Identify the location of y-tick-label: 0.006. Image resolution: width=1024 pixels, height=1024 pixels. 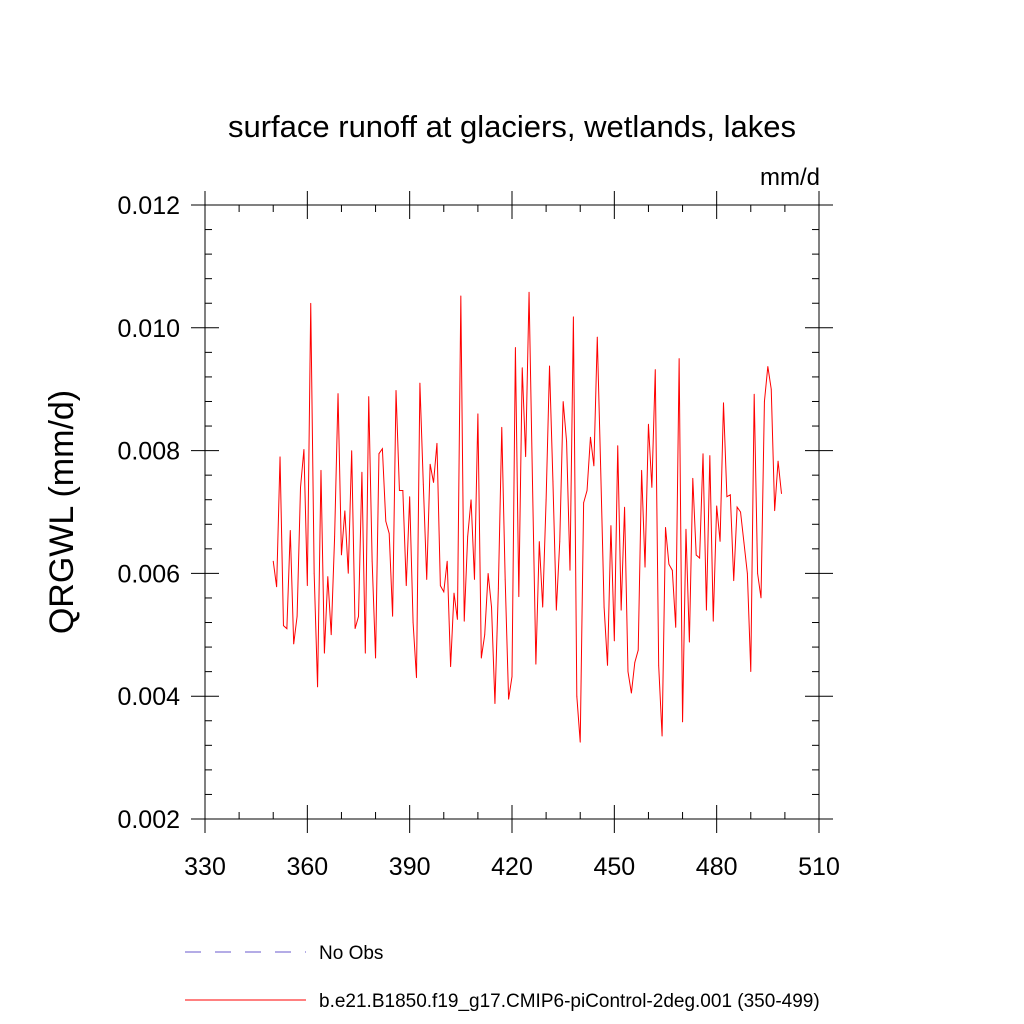
(148, 574).